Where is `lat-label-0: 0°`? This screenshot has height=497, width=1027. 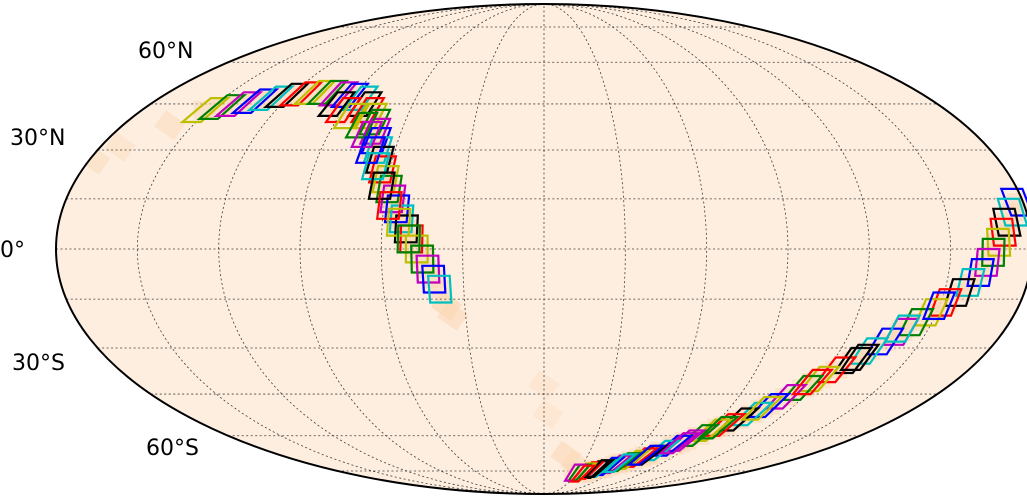
lat-label-0: 0° is located at coordinates (12, 250).